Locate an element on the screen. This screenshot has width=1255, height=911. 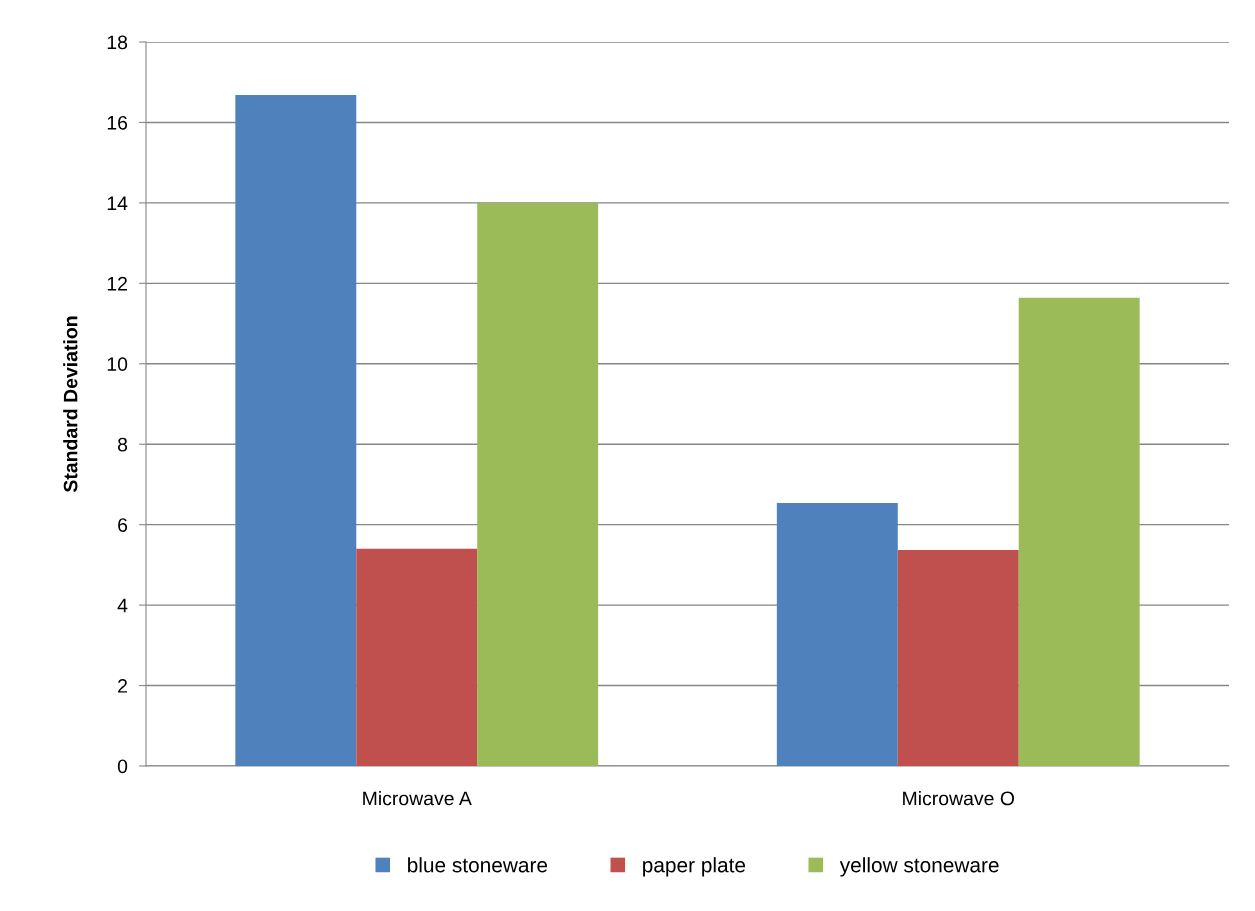
y-tick-label: 14 is located at coordinates (117, 203).